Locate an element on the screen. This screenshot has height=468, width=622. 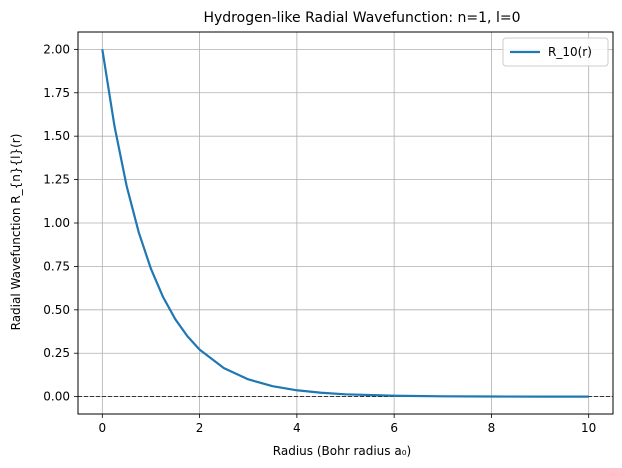
y-axis-ticks: 0.00 0.25 0.50 0.75 1.00 1.25 1.50 1.75 2.00 is located at coordinates (60, 223).